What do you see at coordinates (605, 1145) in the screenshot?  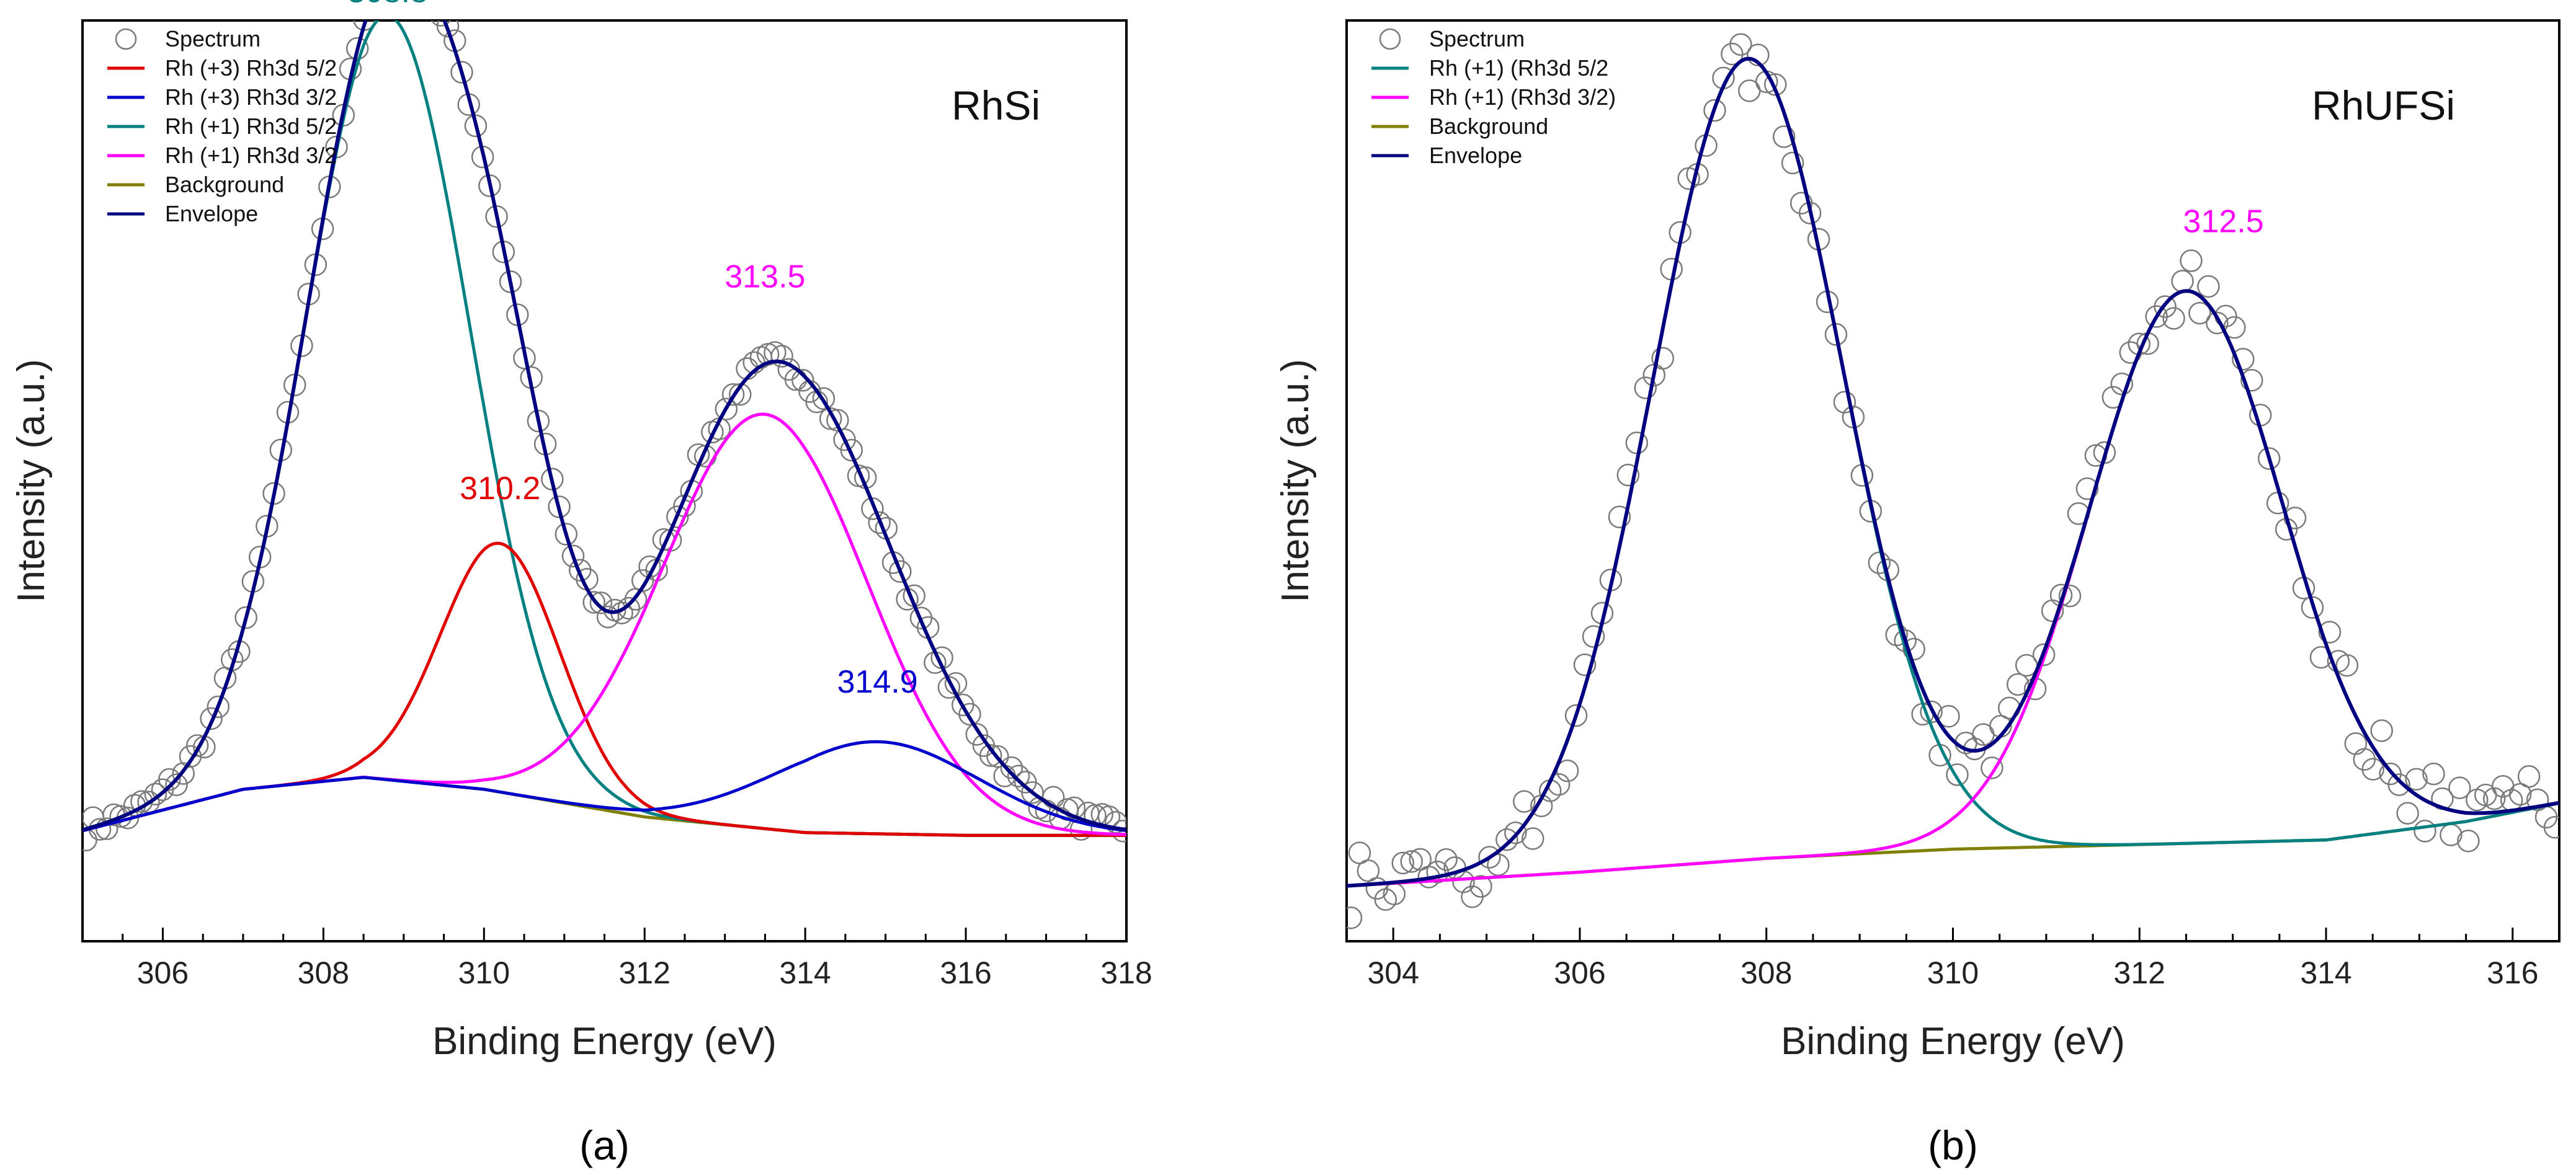 I see `panel-label: (a)` at bounding box center [605, 1145].